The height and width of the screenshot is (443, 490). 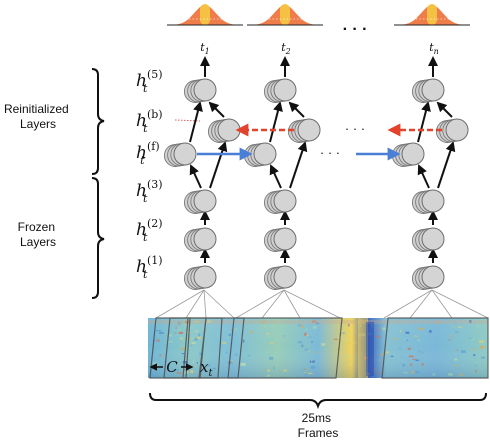 What do you see at coordinates (98, 238) in the screenshot?
I see `frozen-bracket` at bounding box center [98, 238].